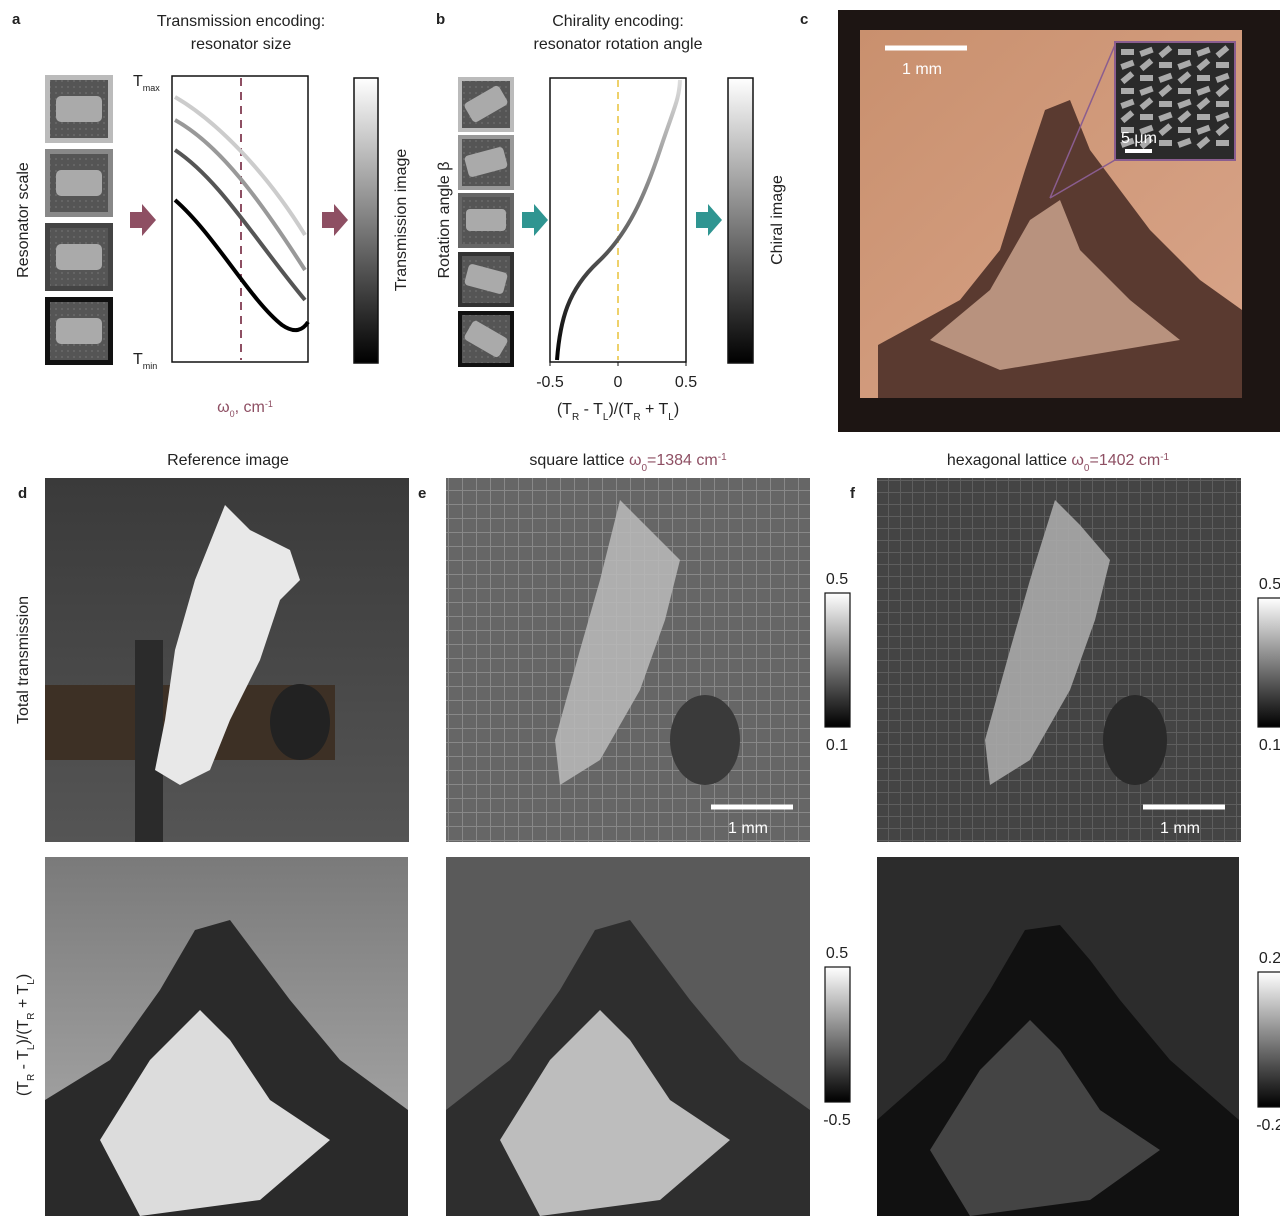 The height and width of the screenshot is (1216, 1280). What do you see at coordinates (837, 1120) in the screenshot?
I see `colorbar-tick: -0.5` at bounding box center [837, 1120].